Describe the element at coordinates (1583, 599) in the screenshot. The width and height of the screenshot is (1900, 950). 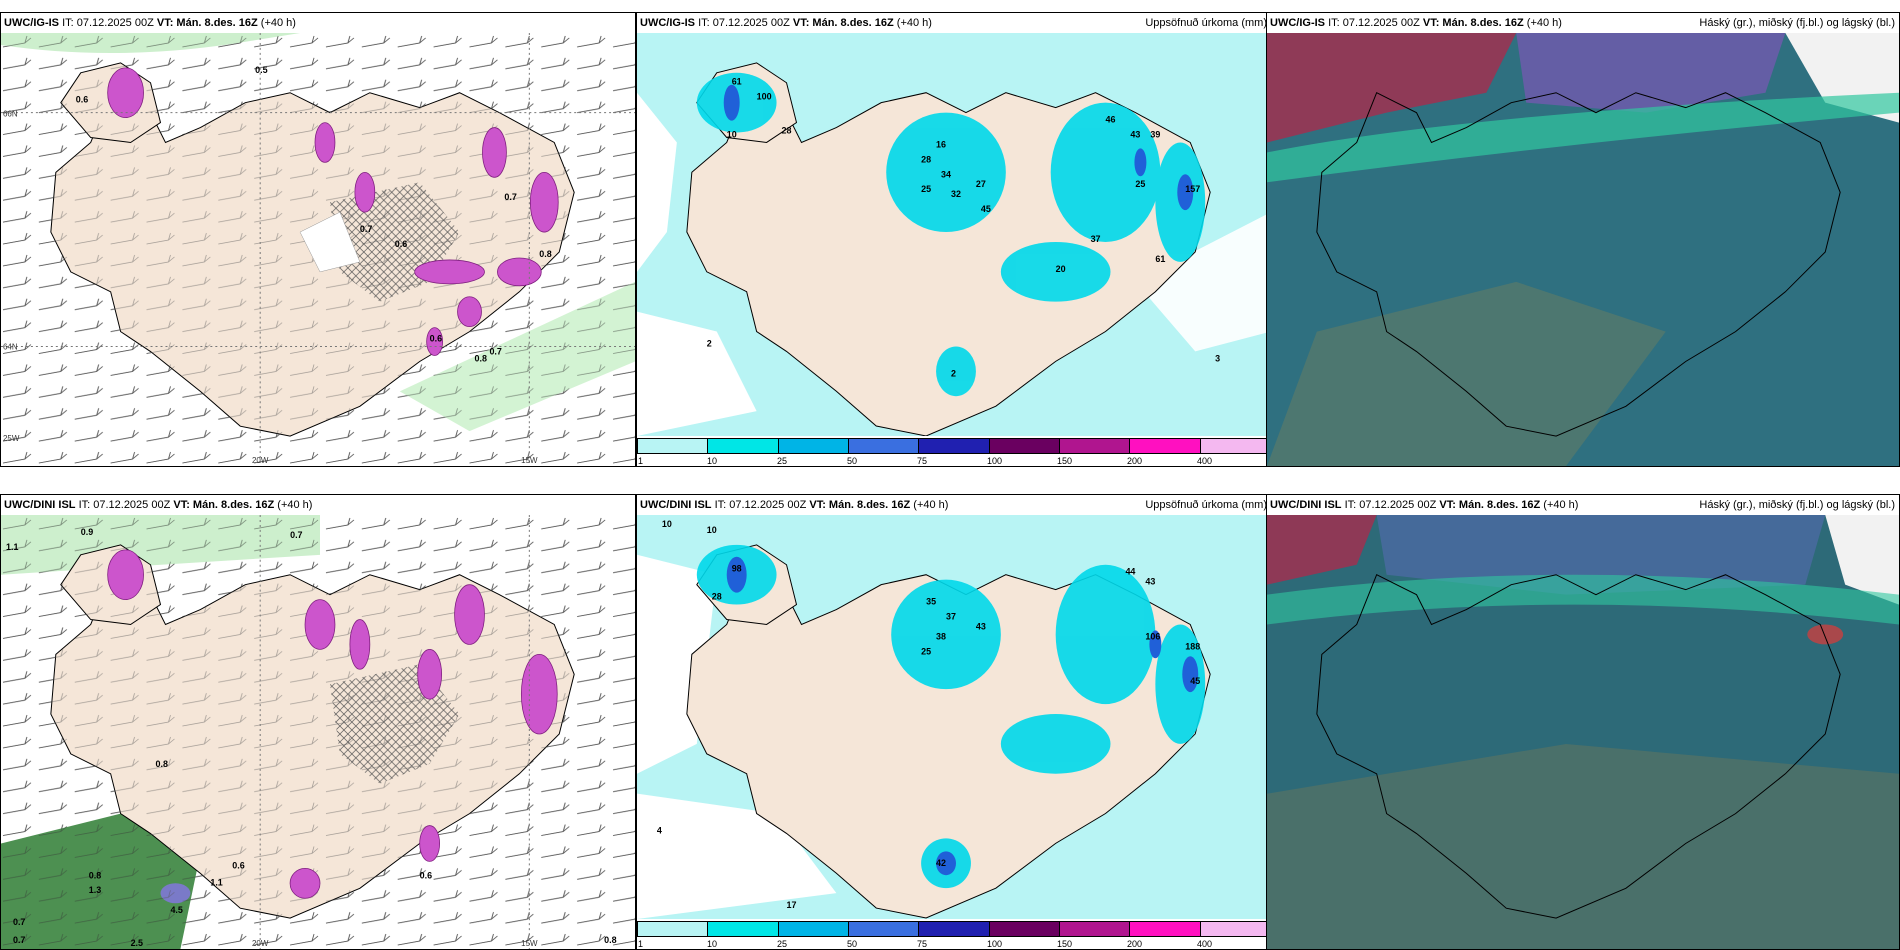
I see `mid-cloud-band` at that location.